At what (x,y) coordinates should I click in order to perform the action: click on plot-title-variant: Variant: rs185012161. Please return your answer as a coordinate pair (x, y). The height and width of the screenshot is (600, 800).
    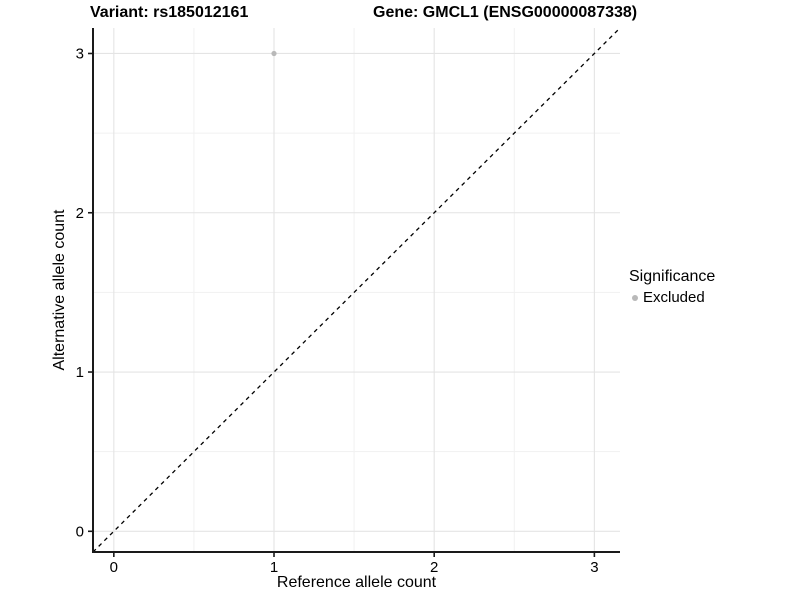
    Looking at the image, I should click on (169, 12).